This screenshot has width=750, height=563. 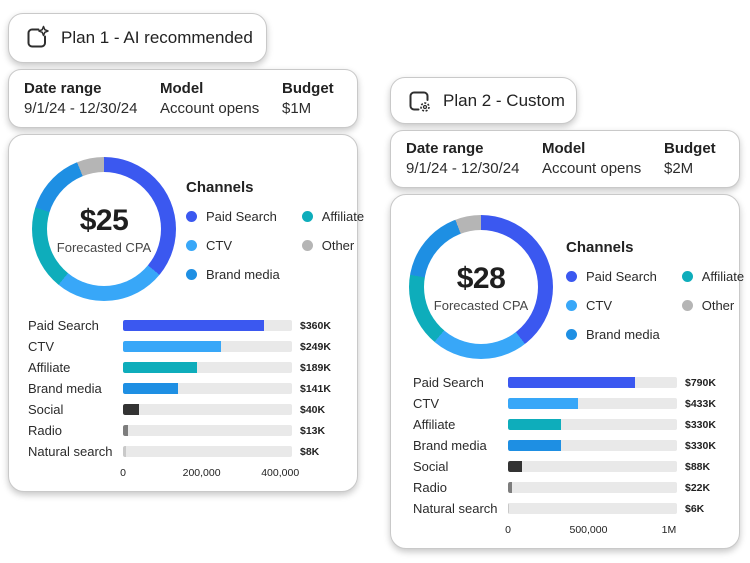 I want to click on bar-value-label: $13K, so click(x=313, y=430).